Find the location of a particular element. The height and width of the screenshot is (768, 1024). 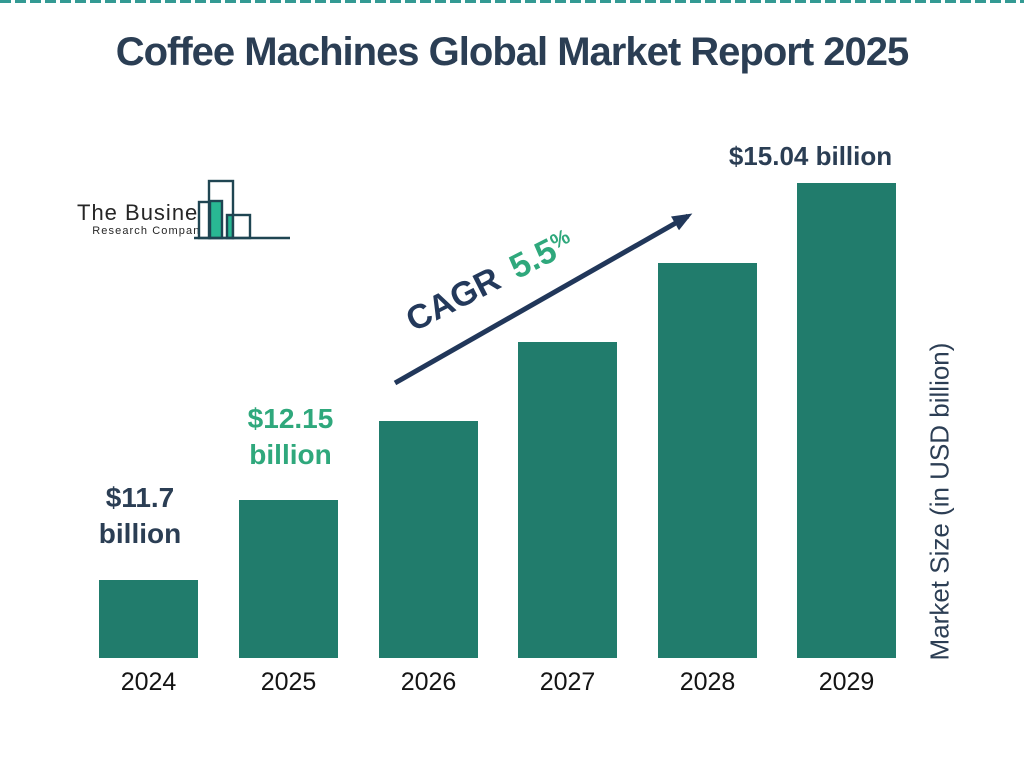

x-tick-2027: 2027 is located at coordinates (567, 682).